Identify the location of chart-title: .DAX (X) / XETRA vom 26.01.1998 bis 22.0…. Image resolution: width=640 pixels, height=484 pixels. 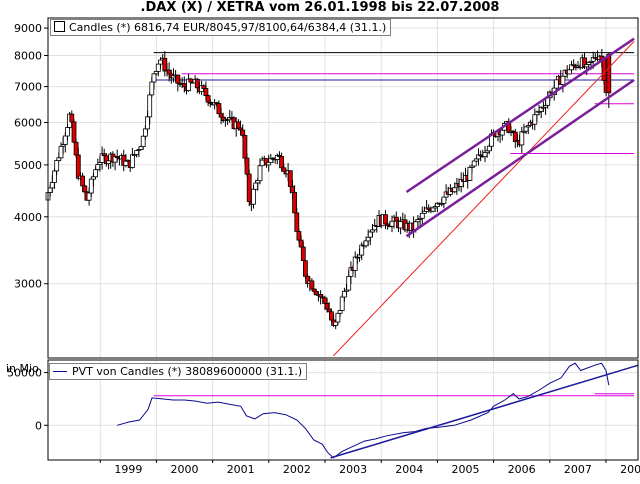
(320, 7).